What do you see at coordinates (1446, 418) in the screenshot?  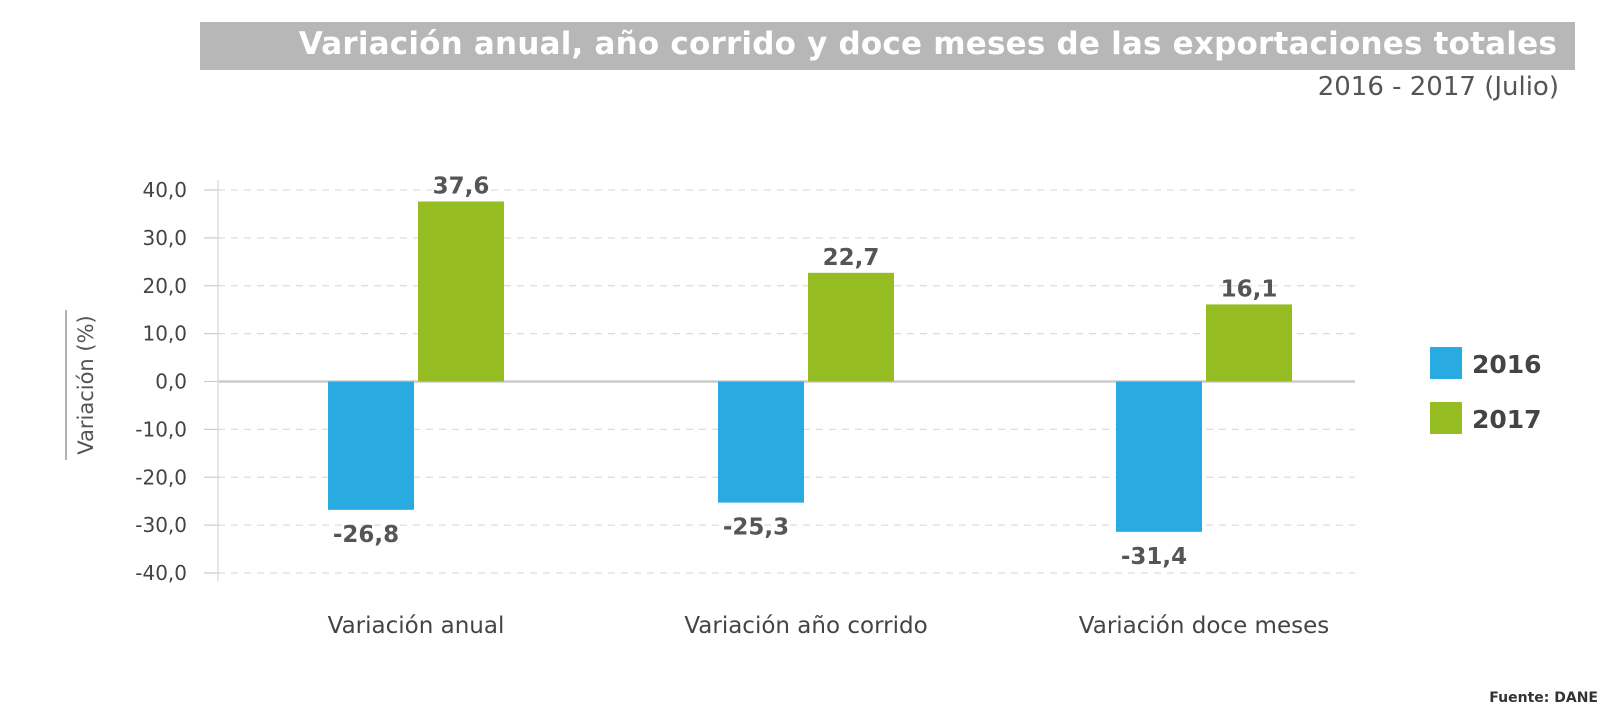 I see `legend-swatch-2017` at bounding box center [1446, 418].